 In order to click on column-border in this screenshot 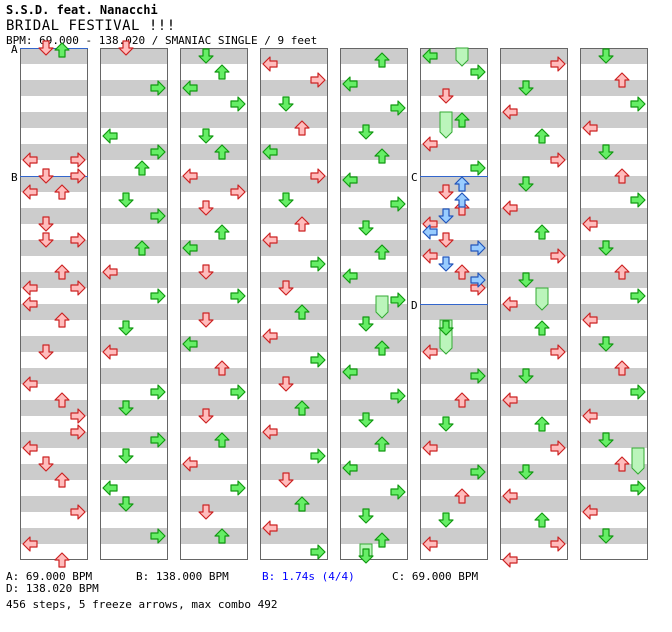, I will do `click(294, 304)`.